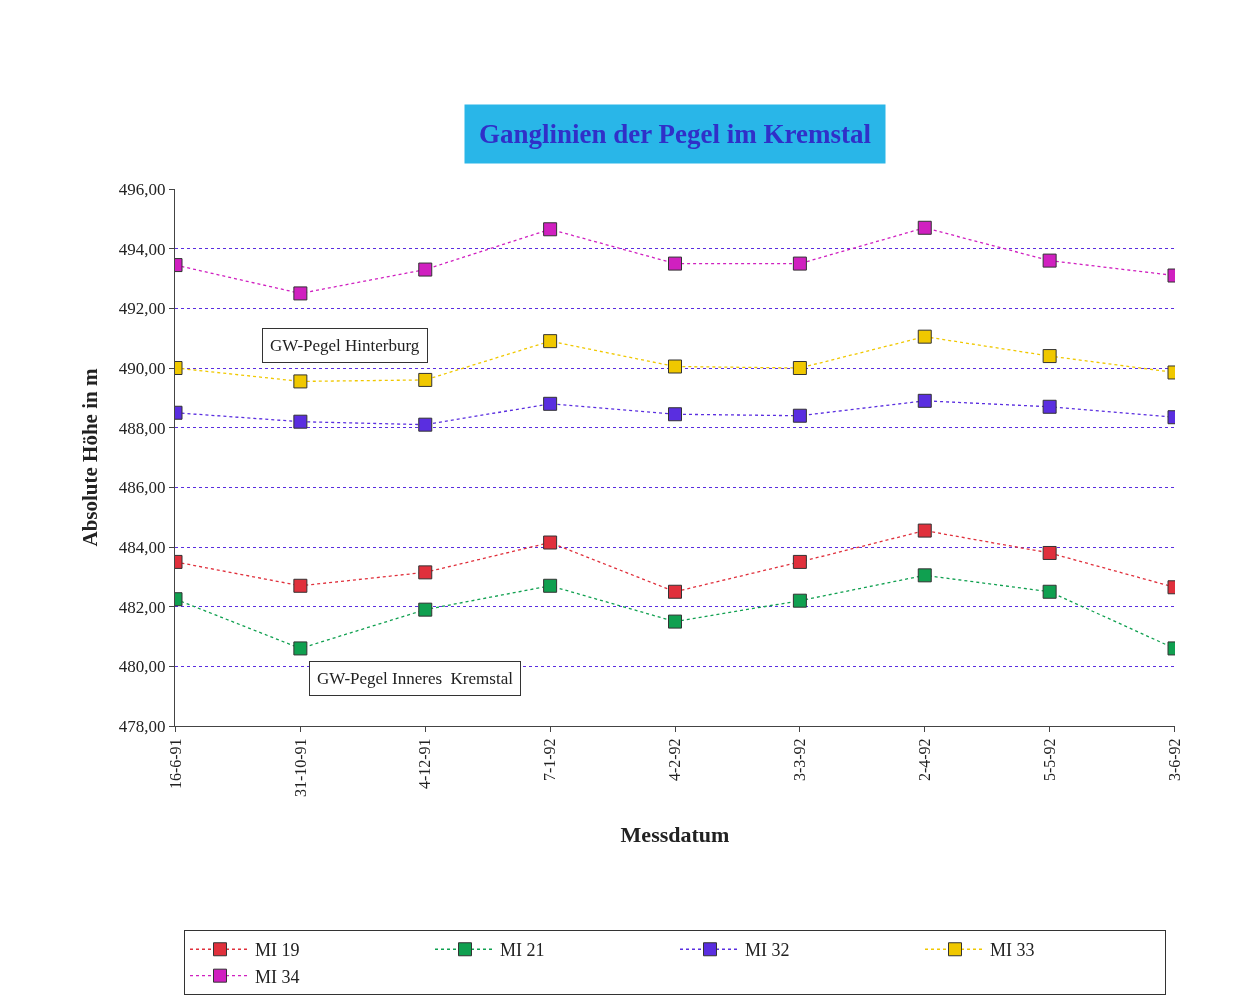  Describe the element at coordinates (522, 950) in the screenshot. I see `legend-label: MI 21` at that location.